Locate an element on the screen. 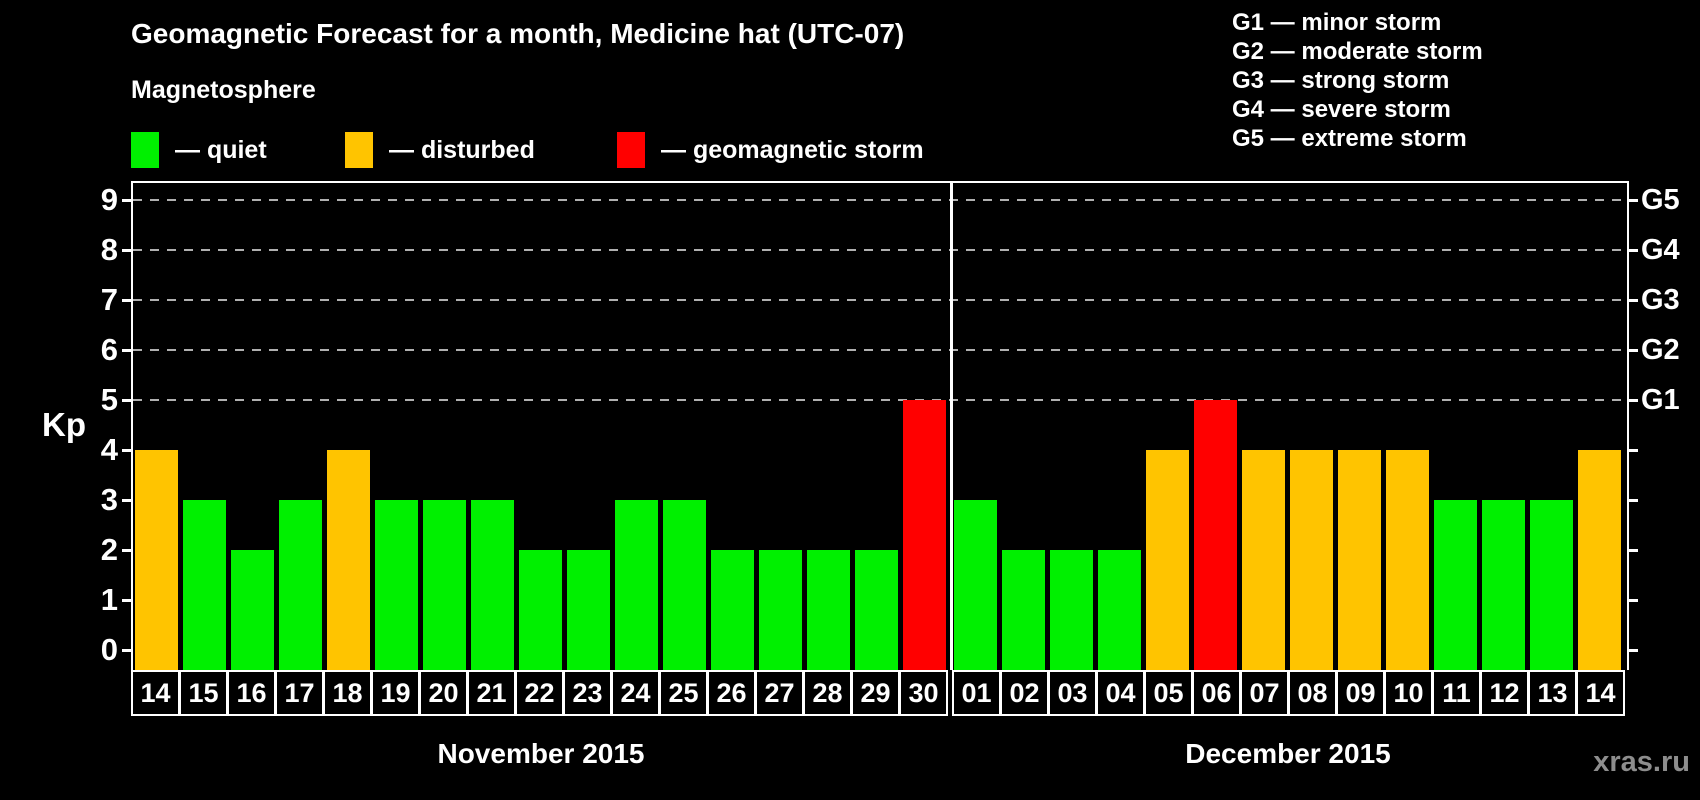 This screenshot has width=1700, height=800. y-tick-label: 8 is located at coordinates (109, 249).